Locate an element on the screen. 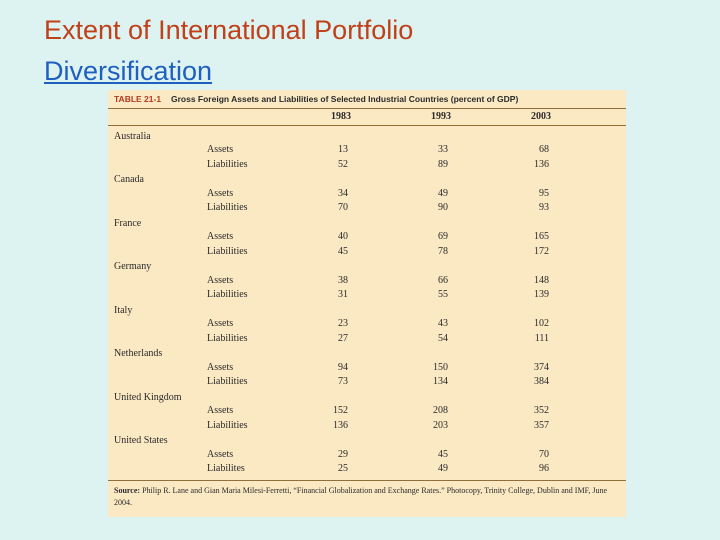  value-cell: 102 is located at coordinates (541, 323).